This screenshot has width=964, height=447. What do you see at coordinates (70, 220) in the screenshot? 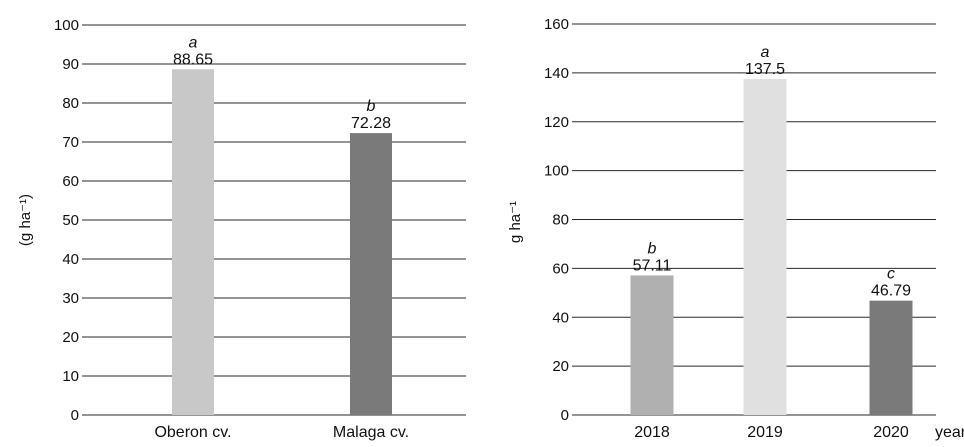
I see `y-tick-label: 50` at bounding box center [70, 220].